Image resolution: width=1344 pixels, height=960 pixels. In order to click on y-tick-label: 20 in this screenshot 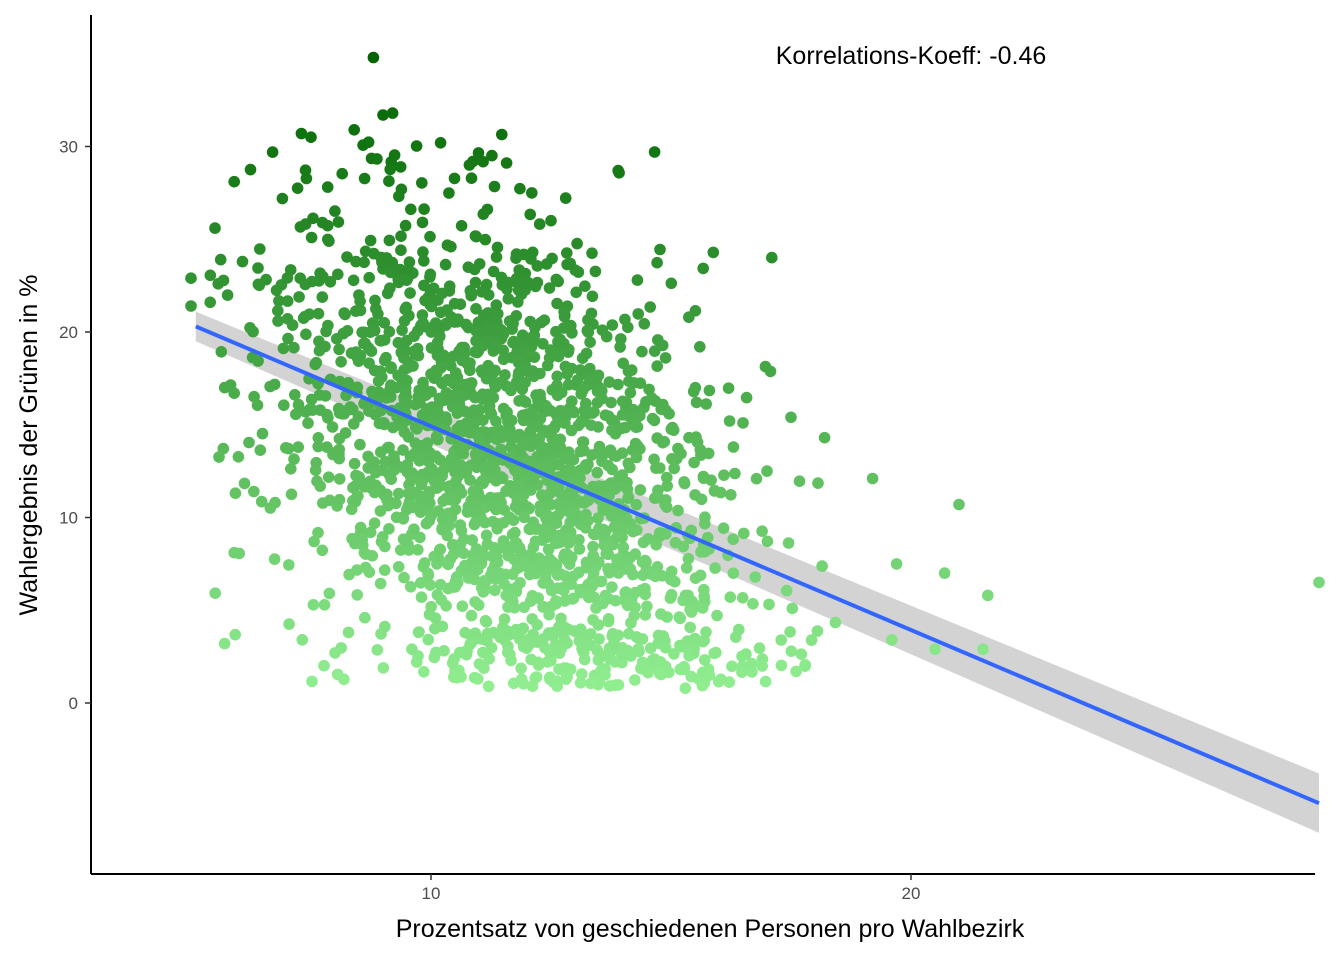, I will do `click(68, 332)`.